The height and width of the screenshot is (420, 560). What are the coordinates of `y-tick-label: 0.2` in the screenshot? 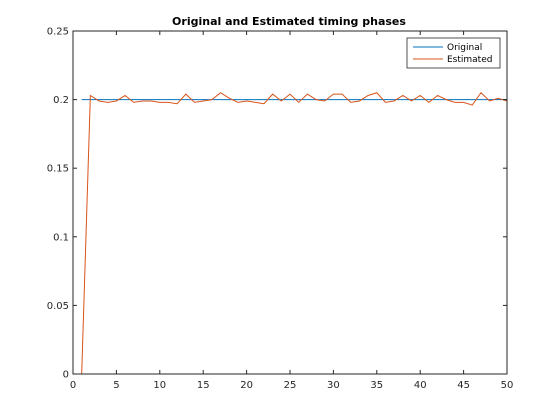 It's located at (61, 100).